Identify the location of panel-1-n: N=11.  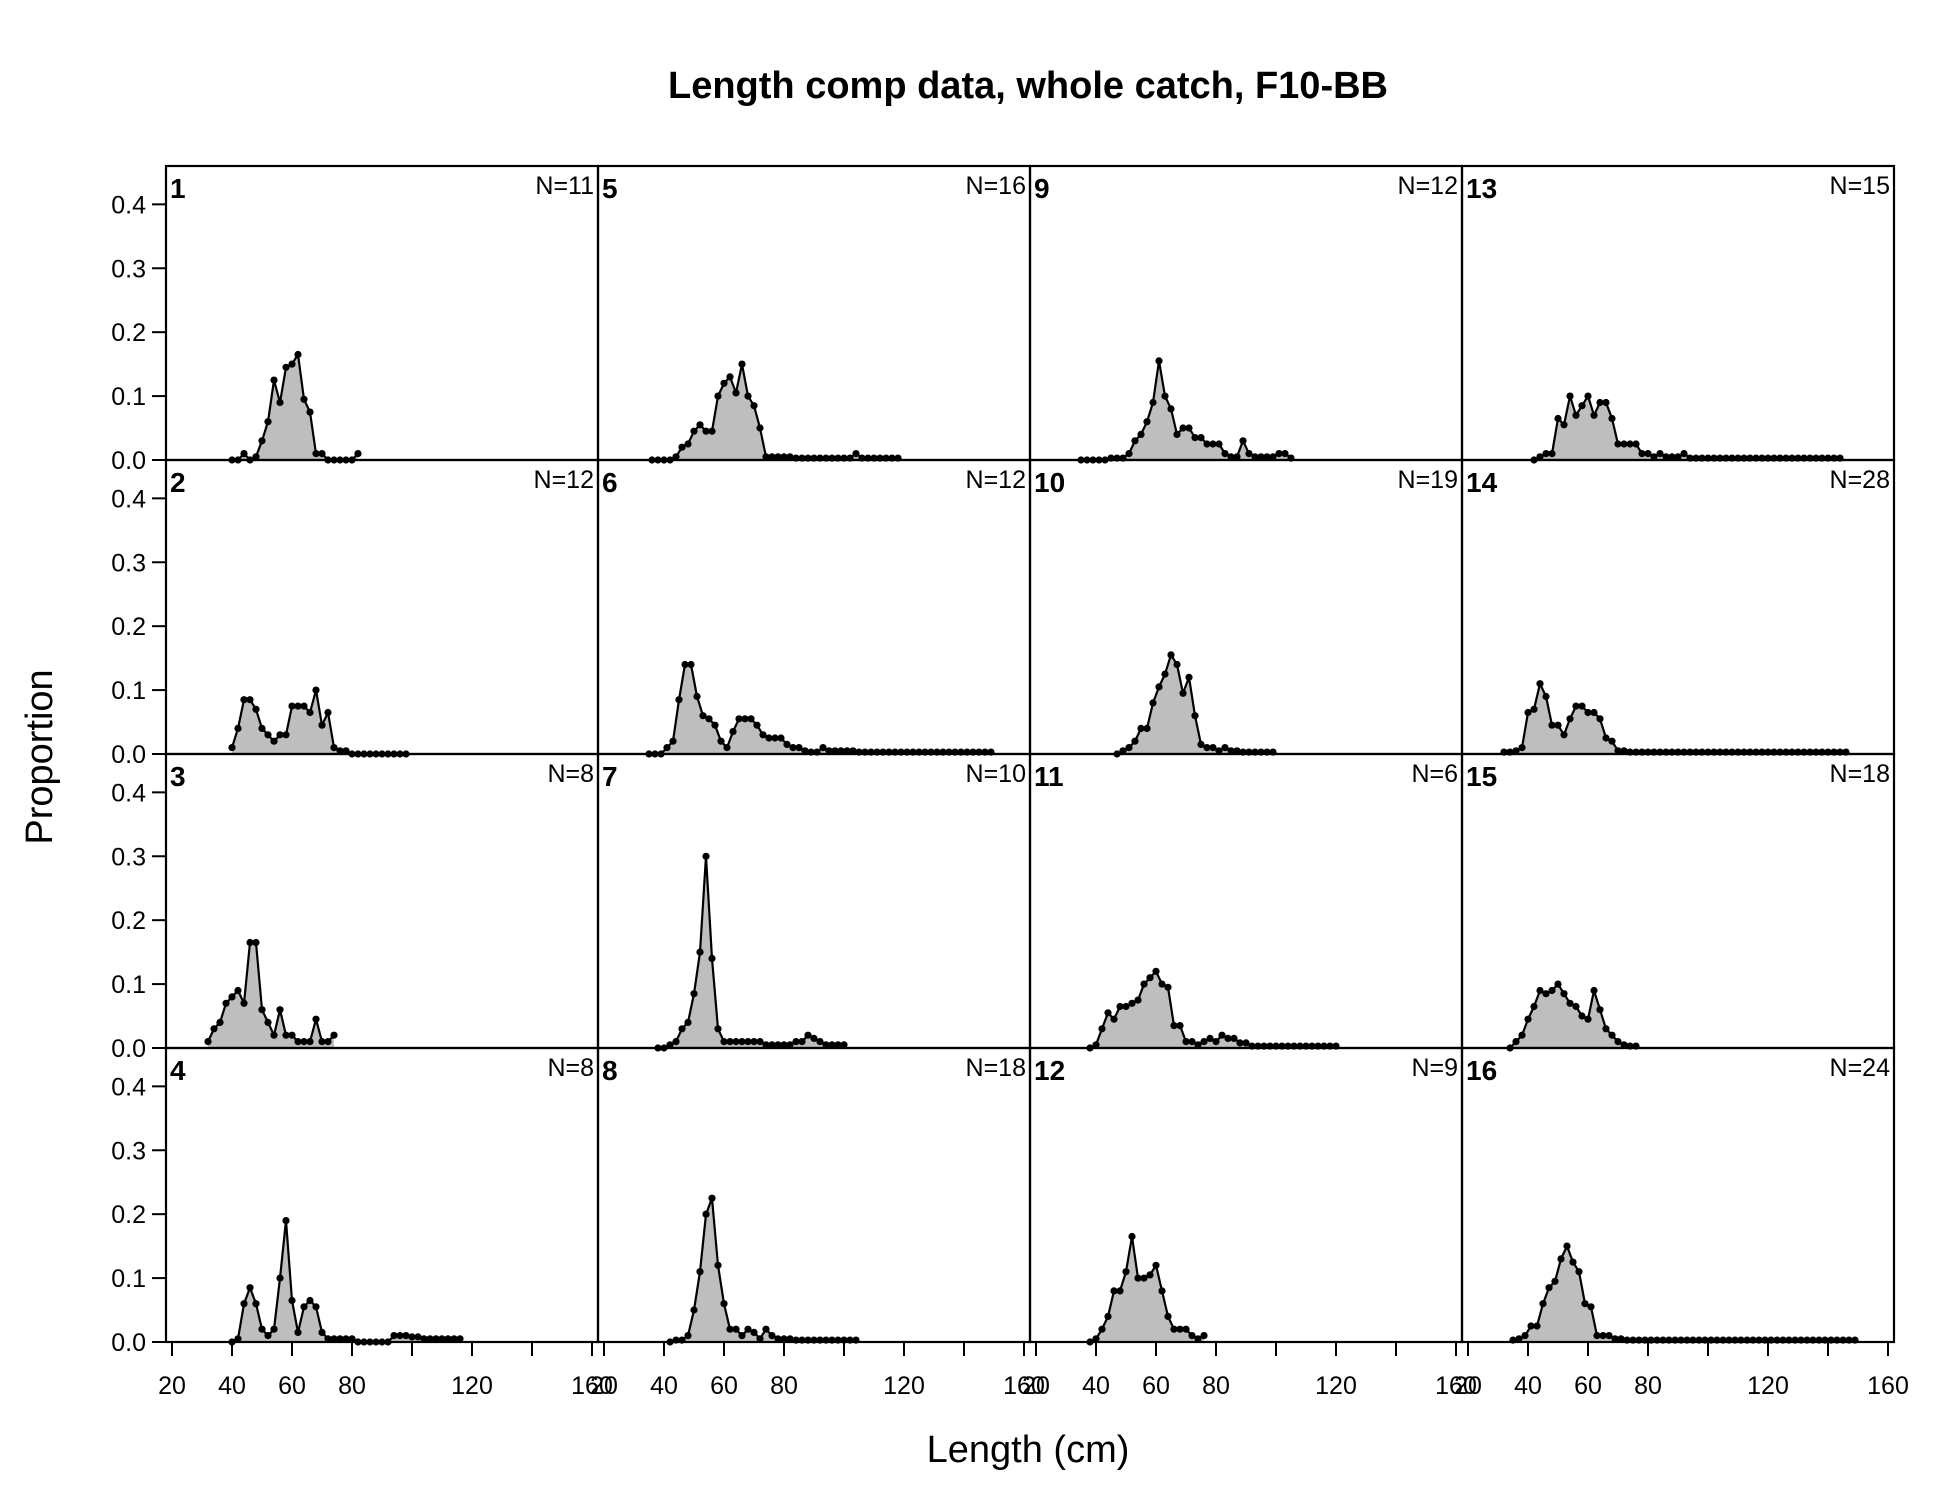
(564, 186).